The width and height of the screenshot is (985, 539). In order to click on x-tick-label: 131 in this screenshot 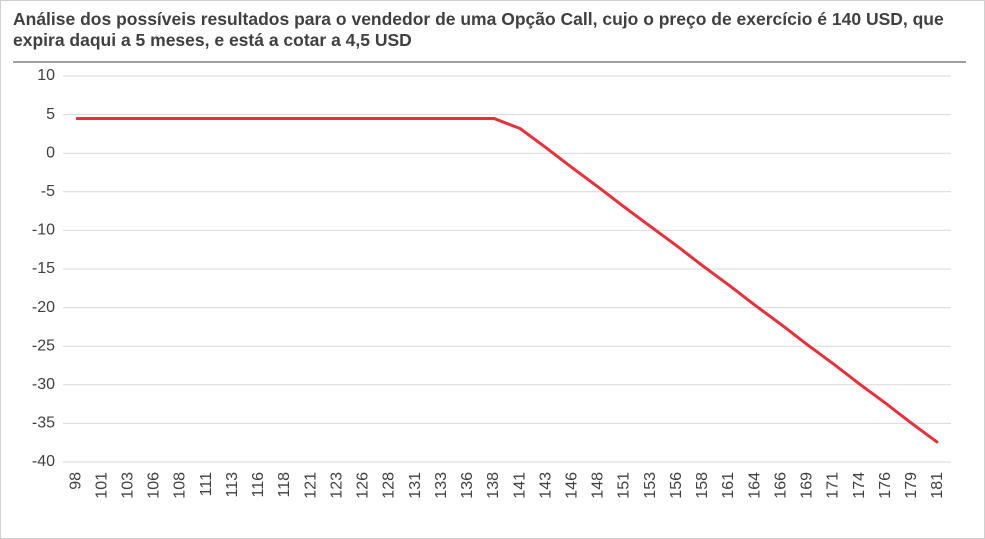, I will do `click(415, 485)`.